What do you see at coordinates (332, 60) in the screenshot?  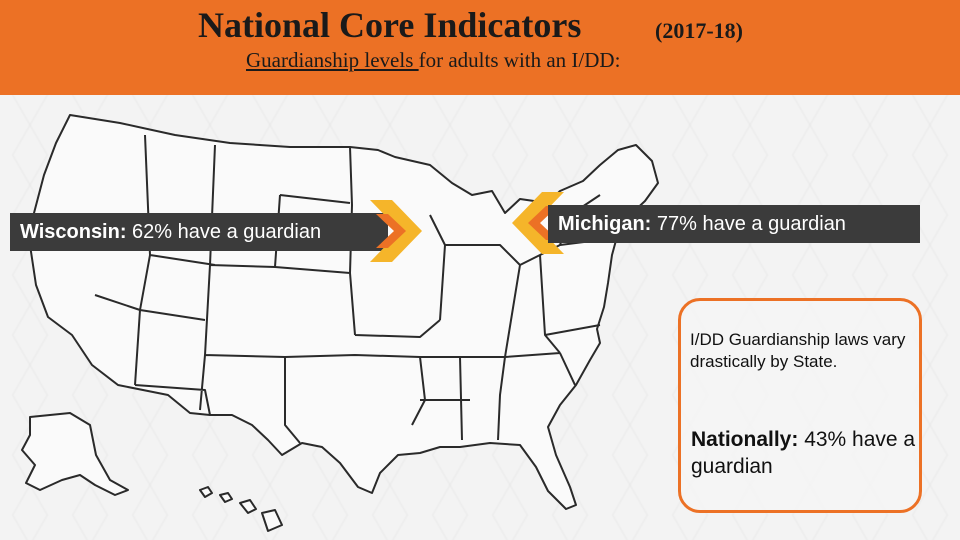 I see `subtitle-underlined: Guardianship levels` at bounding box center [332, 60].